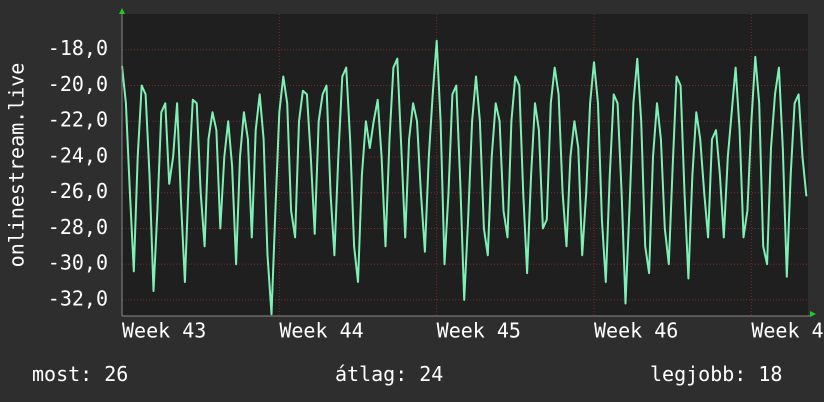  What do you see at coordinates (78, 155) in the screenshot?
I see `y-tick-label: -24,0` at bounding box center [78, 155].